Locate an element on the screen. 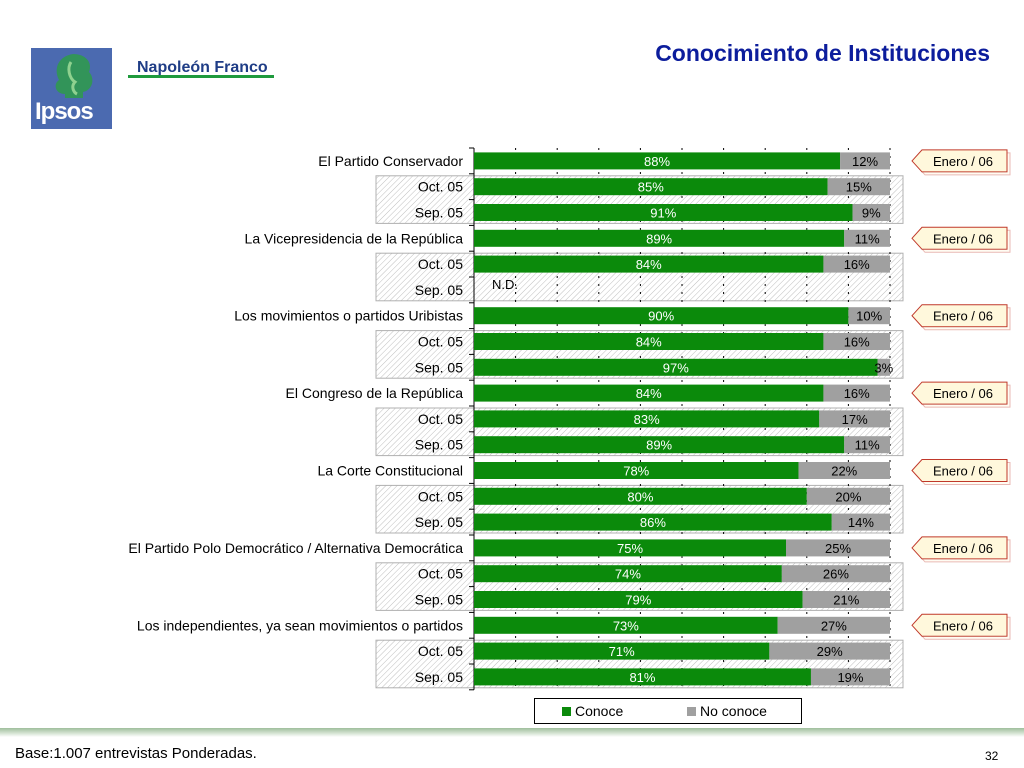  data-label-no-conoce: 15% is located at coordinates (859, 187).